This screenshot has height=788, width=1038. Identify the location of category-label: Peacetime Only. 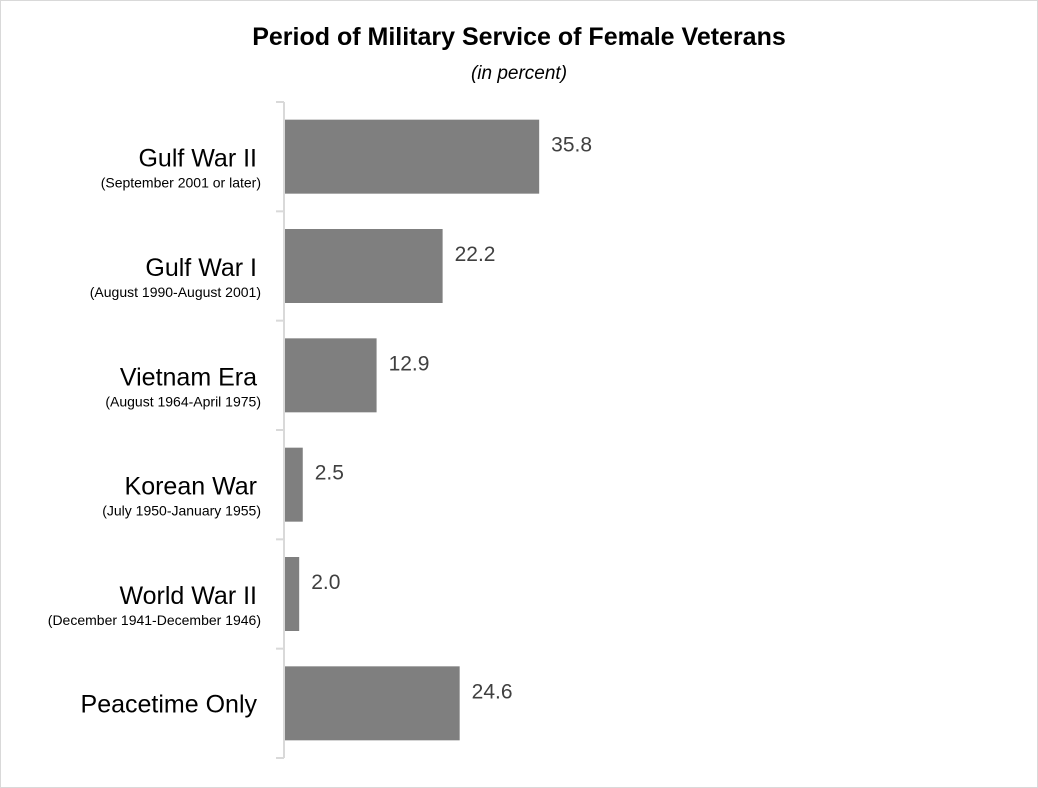
(169, 704).